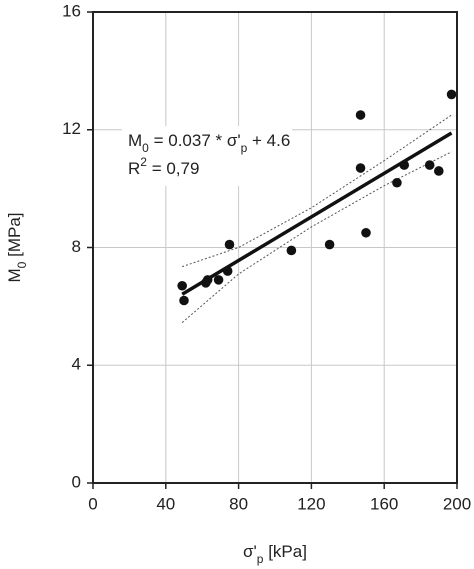 This screenshot has height=569, width=474. What do you see at coordinates (195, 140) in the screenshot?
I see `equation-part: = 0.037 * σ'` at bounding box center [195, 140].